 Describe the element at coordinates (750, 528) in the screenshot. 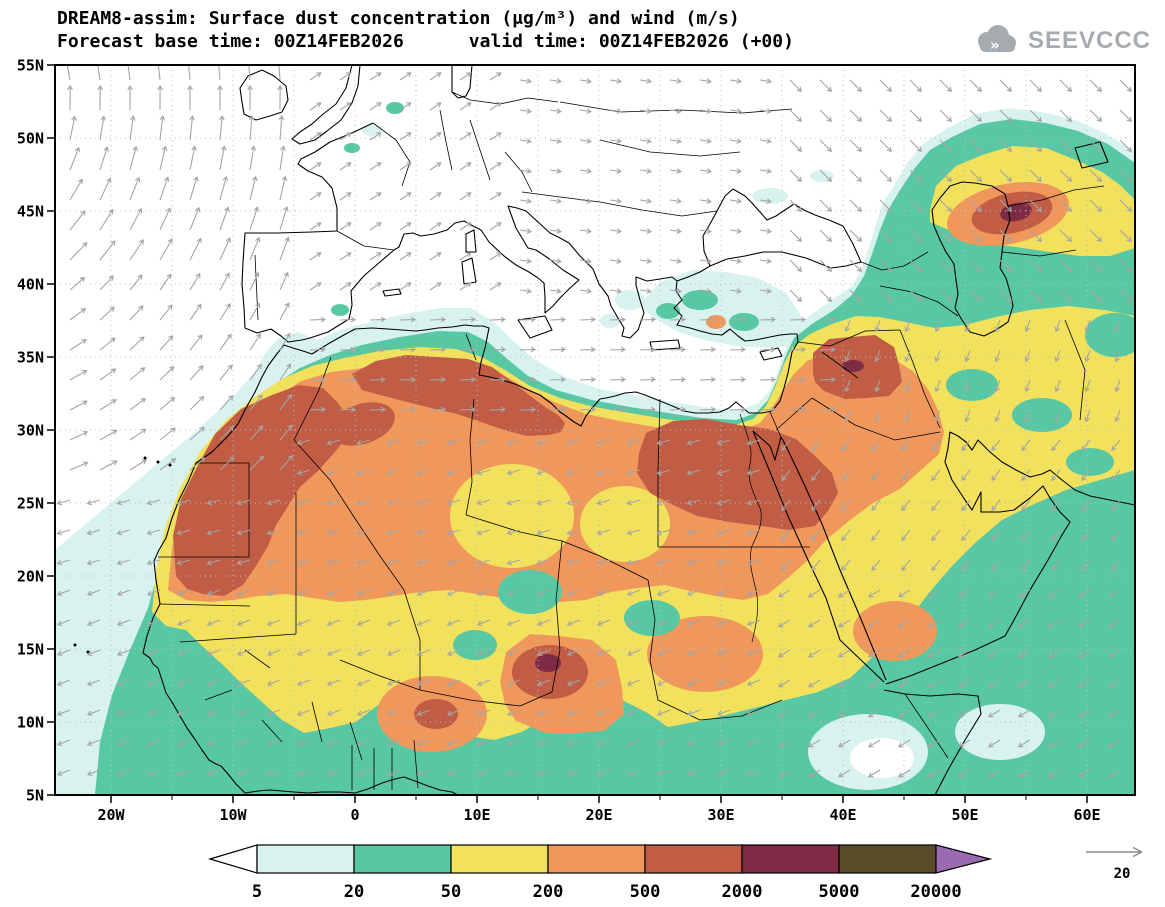

I see `nile-river-path` at that location.